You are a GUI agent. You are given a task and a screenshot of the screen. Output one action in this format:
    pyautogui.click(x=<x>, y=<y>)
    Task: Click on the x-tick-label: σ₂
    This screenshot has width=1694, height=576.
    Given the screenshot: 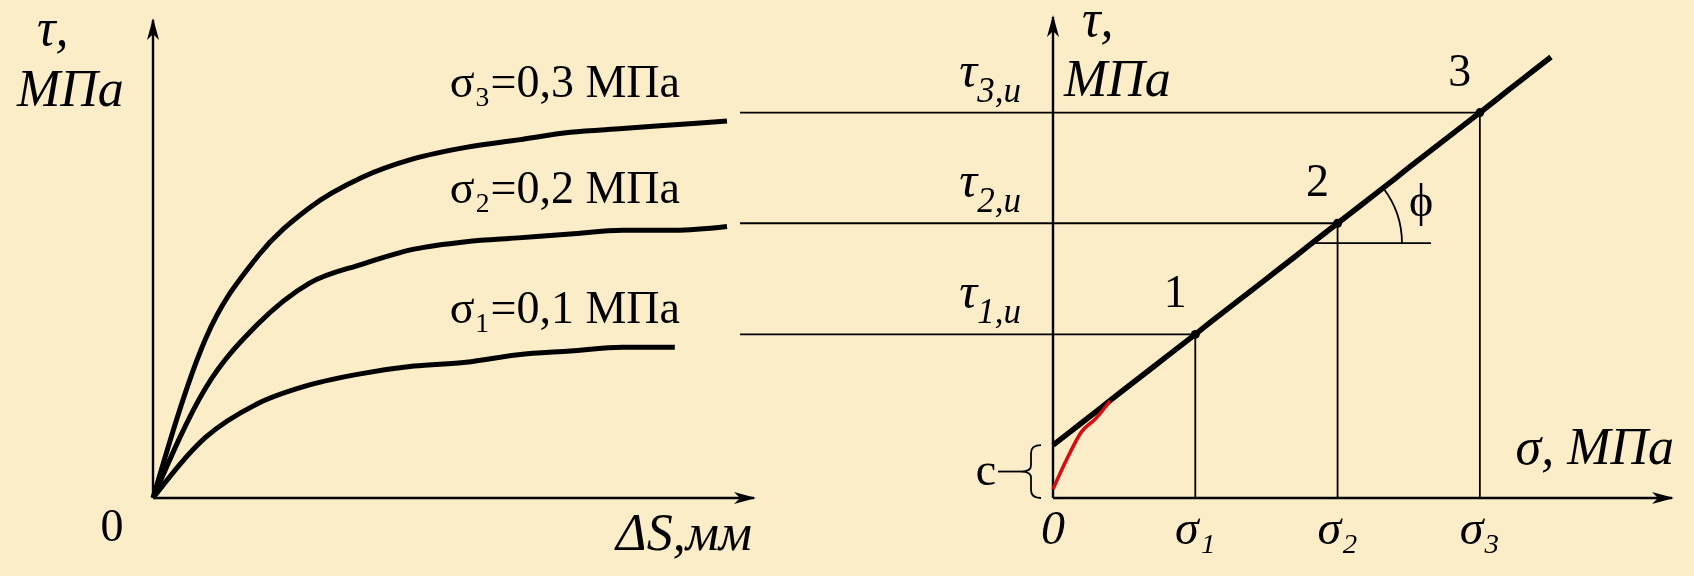 What is the action you would take?
    pyautogui.click(x=1337, y=527)
    